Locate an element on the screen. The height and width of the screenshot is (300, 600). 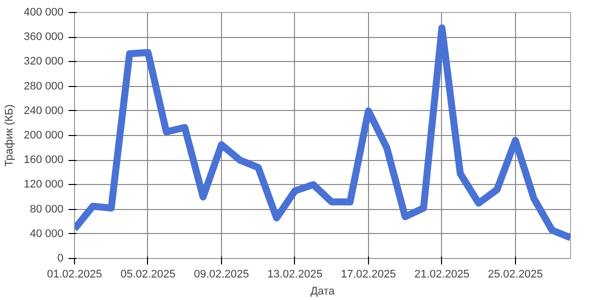
y-axis-title: Трафик (КБ) is located at coordinates (10, 135).